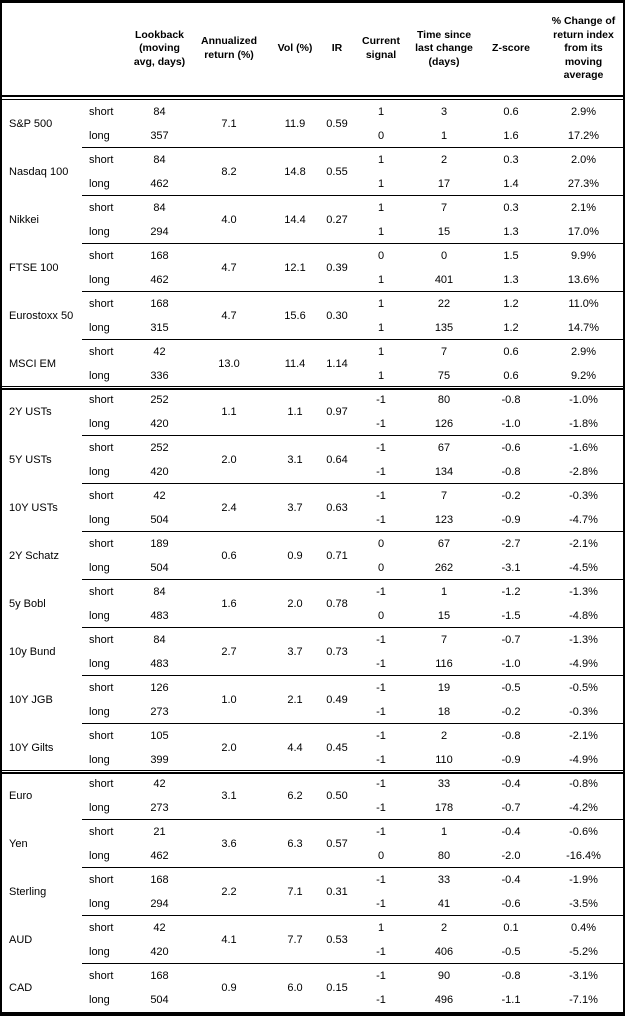 The image size is (625, 1016). I want to click on z-score-value: -1.2, so click(511, 592).